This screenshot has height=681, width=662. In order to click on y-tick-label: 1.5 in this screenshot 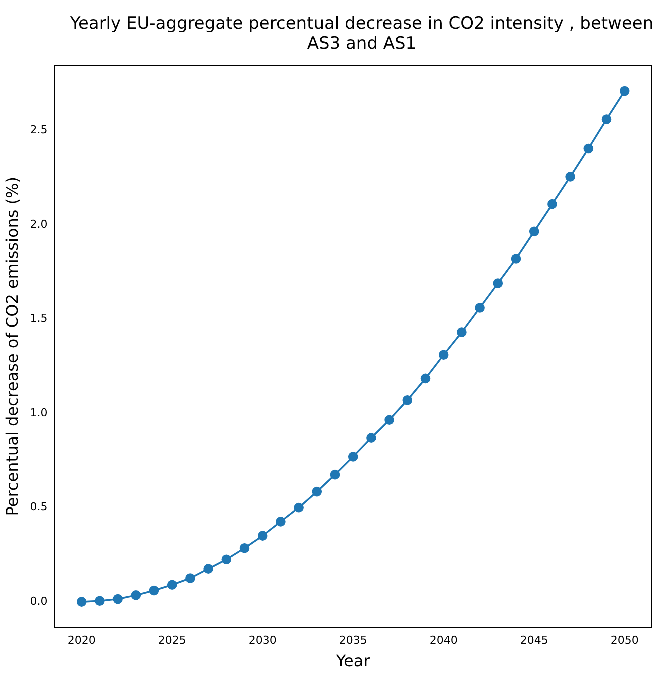, I will do `click(39, 319)`.